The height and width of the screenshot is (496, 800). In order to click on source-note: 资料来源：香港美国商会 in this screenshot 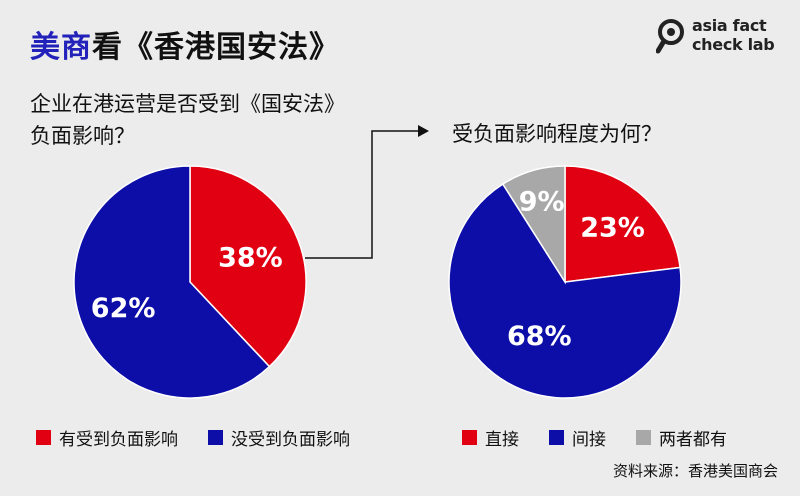, I will do `click(695, 471)`.